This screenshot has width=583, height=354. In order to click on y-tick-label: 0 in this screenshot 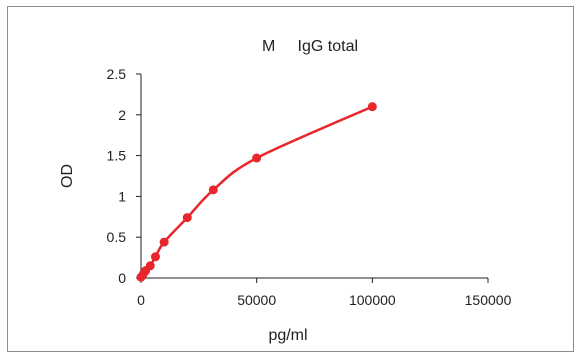, I will do `click(122, 278)`.